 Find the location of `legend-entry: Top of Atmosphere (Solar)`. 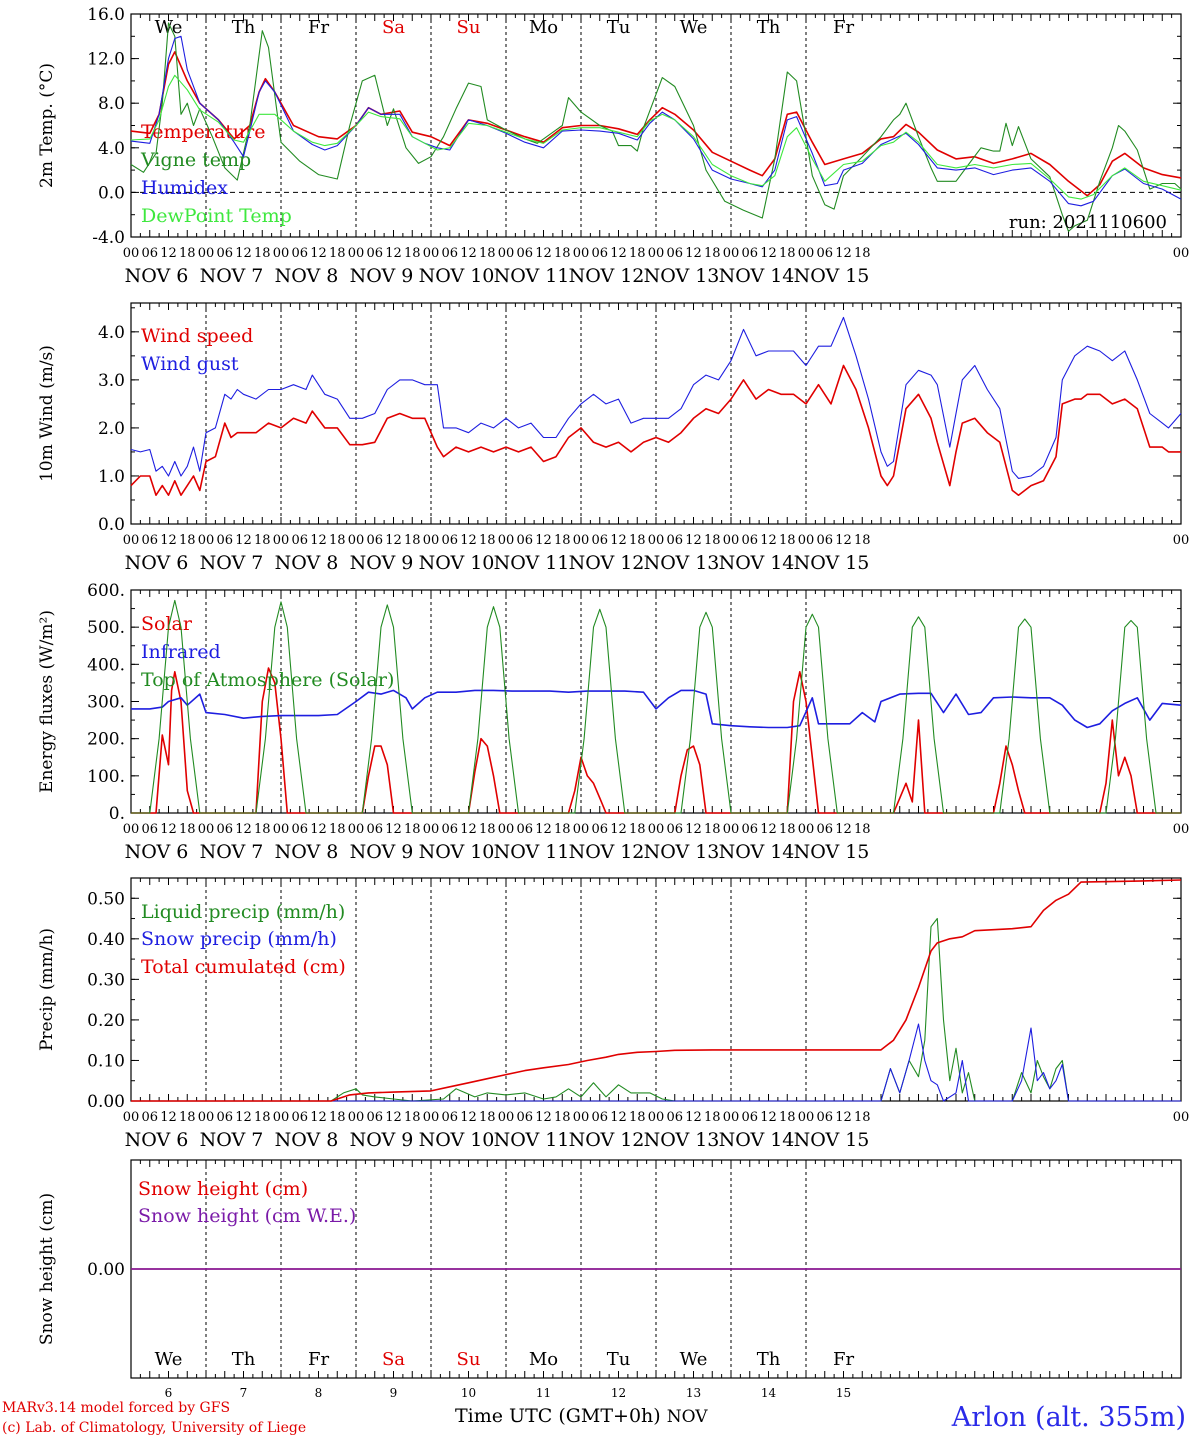

legend-entry: Top of Atmosphere (Solar) is located at coordinates (267, 680).